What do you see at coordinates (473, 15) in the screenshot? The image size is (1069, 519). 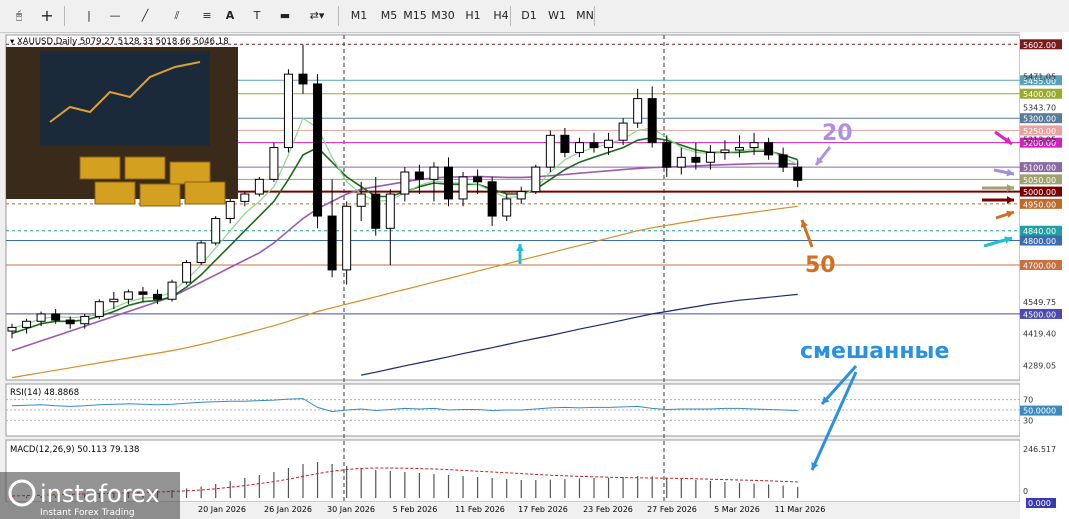 I see `timeframe-h1: H1` at bounding box center [473, 15].